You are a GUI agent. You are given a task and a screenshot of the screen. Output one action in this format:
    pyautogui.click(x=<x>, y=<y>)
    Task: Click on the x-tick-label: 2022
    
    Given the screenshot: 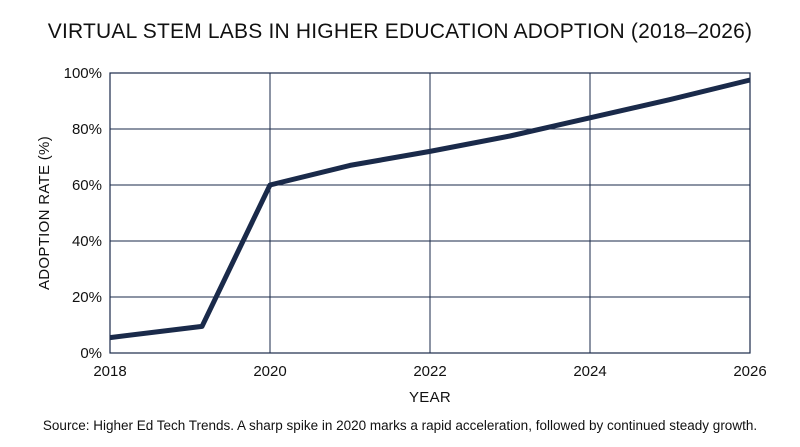 What is the action you would take?
    pyautogui.click(x=429, y=371)
    